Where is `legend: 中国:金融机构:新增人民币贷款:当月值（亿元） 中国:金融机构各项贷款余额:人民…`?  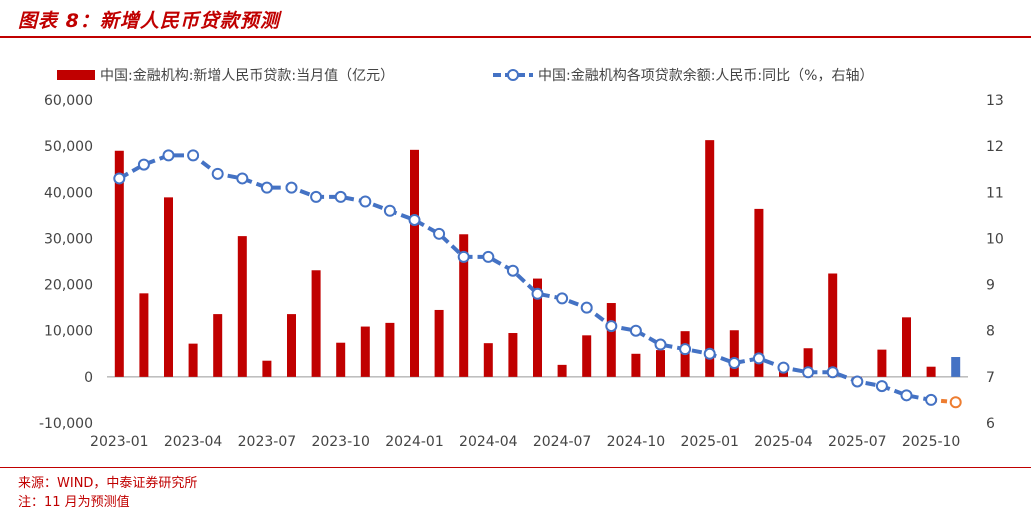
legend: 中国:金融机构:新增人民币贷款:当月值（亿元） 中国:金融机构各项贷款余额:人民… is located at coordinates (465, 75).